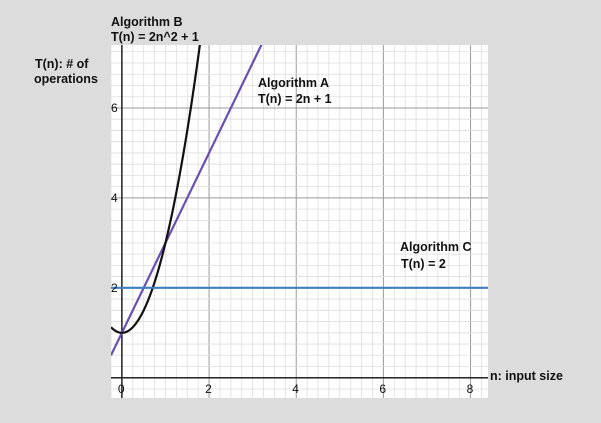 The width and height of the screenshot is (601, 423). Describe the element at coordinates (114, 108) in the screenshot. I see `y-tick-label: 6` at that location.